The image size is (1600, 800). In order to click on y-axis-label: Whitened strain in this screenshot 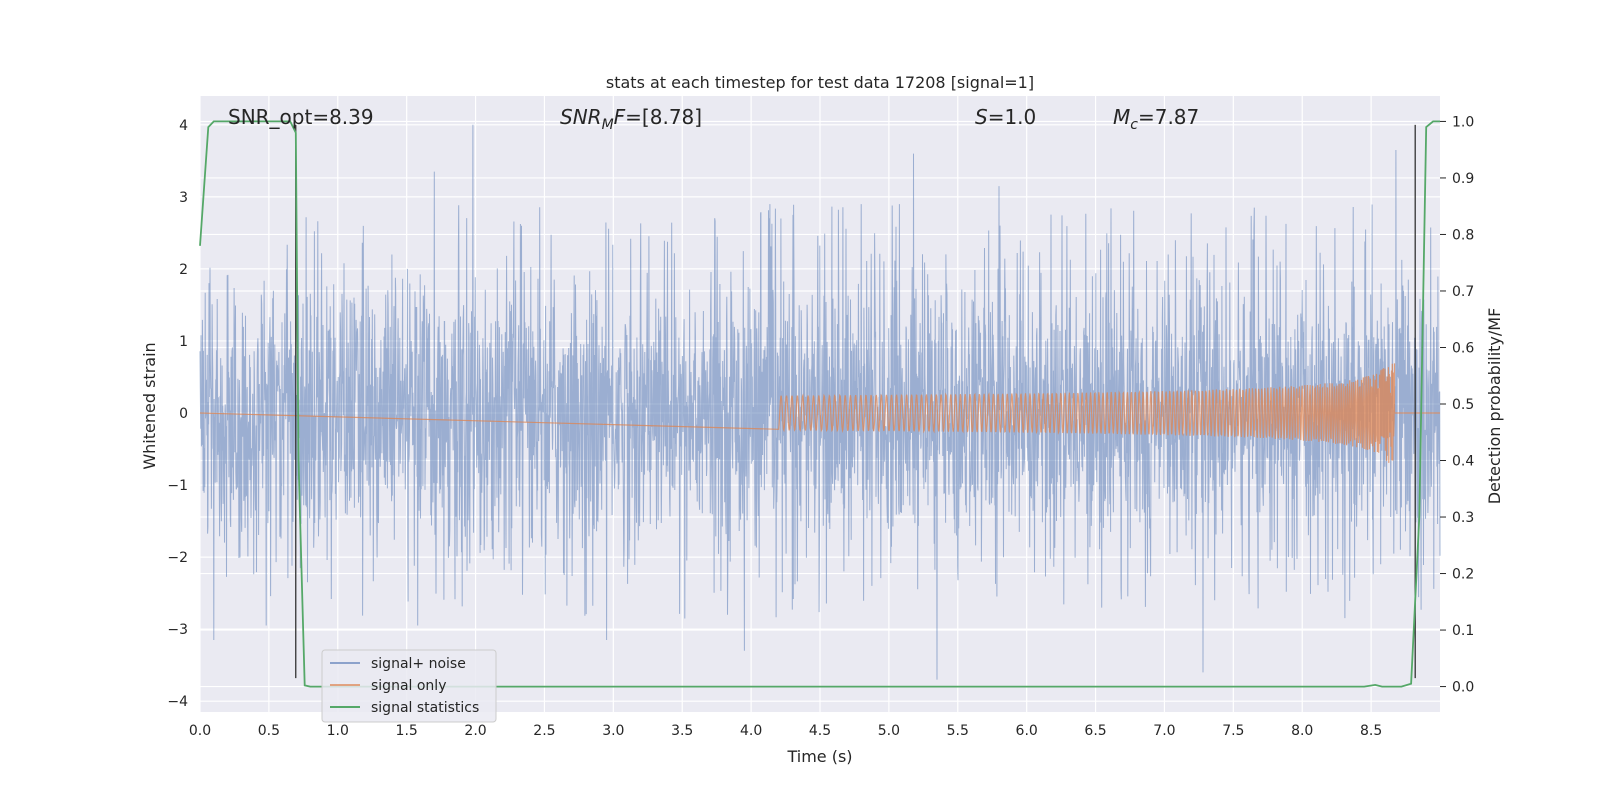, I will do `click(149, 405)`.